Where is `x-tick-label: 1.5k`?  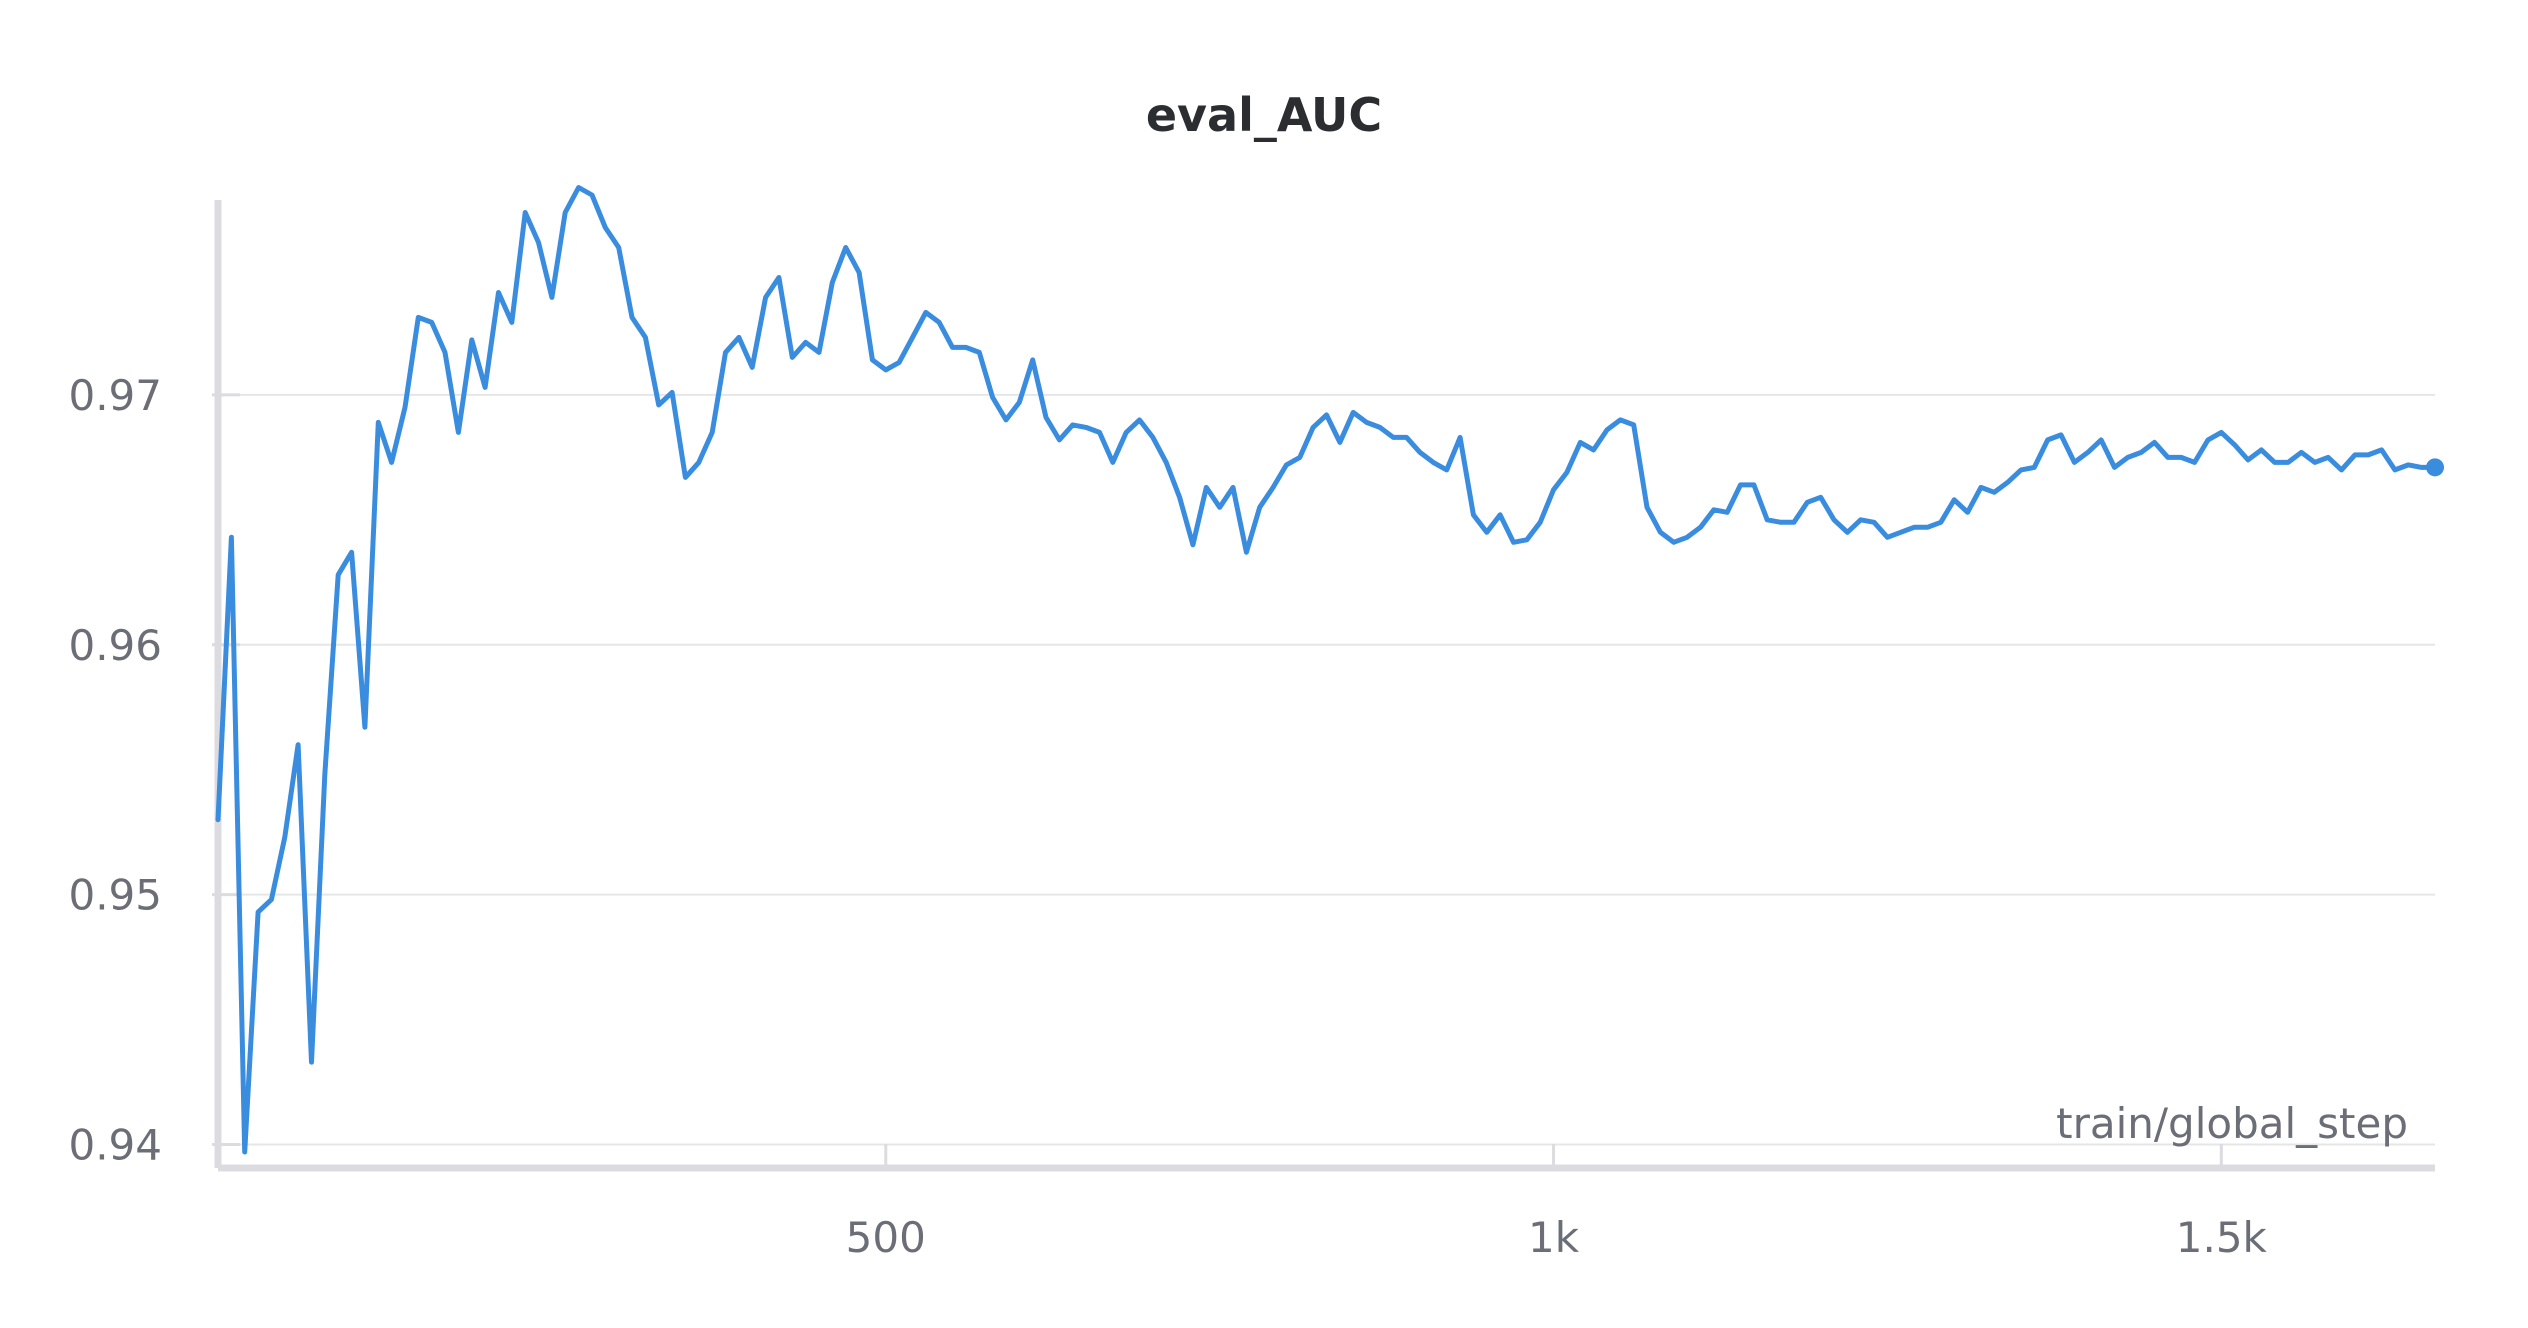 x-tick-label: 1.5k is located at coordinates (2222, 1237).